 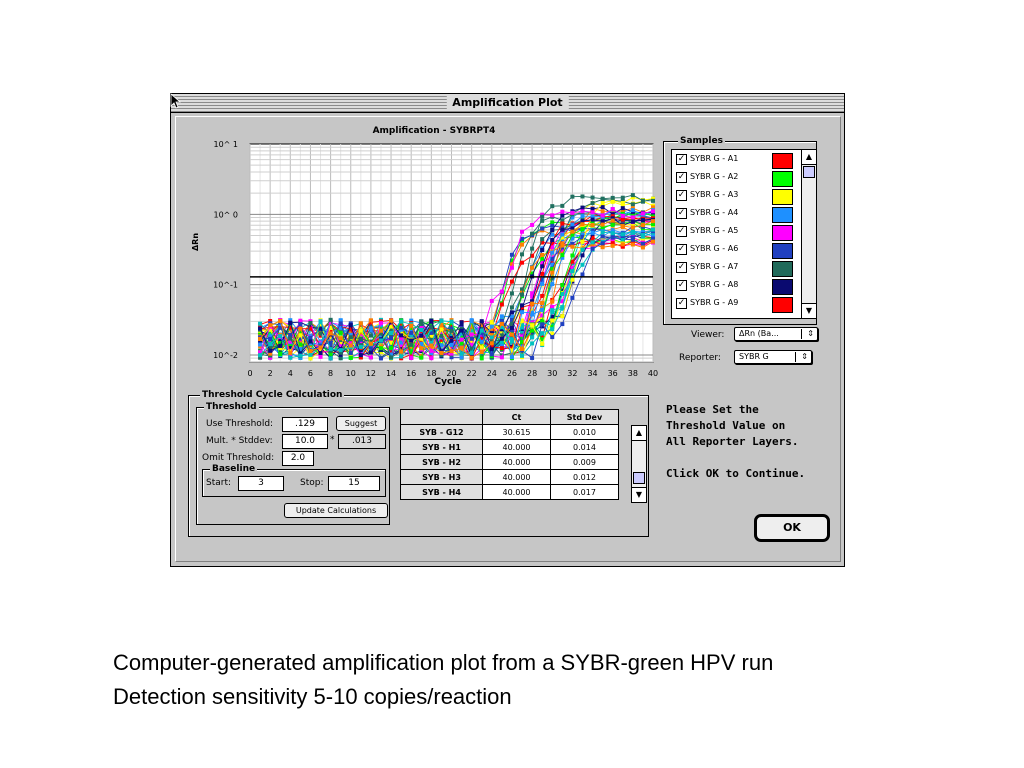 What do you see at coordinates (737, 304) in the screenshot?
I see `sample-row: ✓ SYBR G - A9` at bounding box center [737, 304].